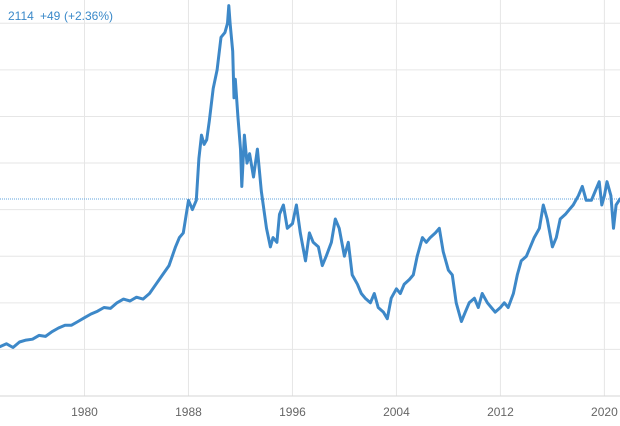  What do you see at coordinates (344, 412) in the screenshot?
I see `x-axis: 1980 1988 1996 2004 2012 2020` at bounding box center [344, 412].